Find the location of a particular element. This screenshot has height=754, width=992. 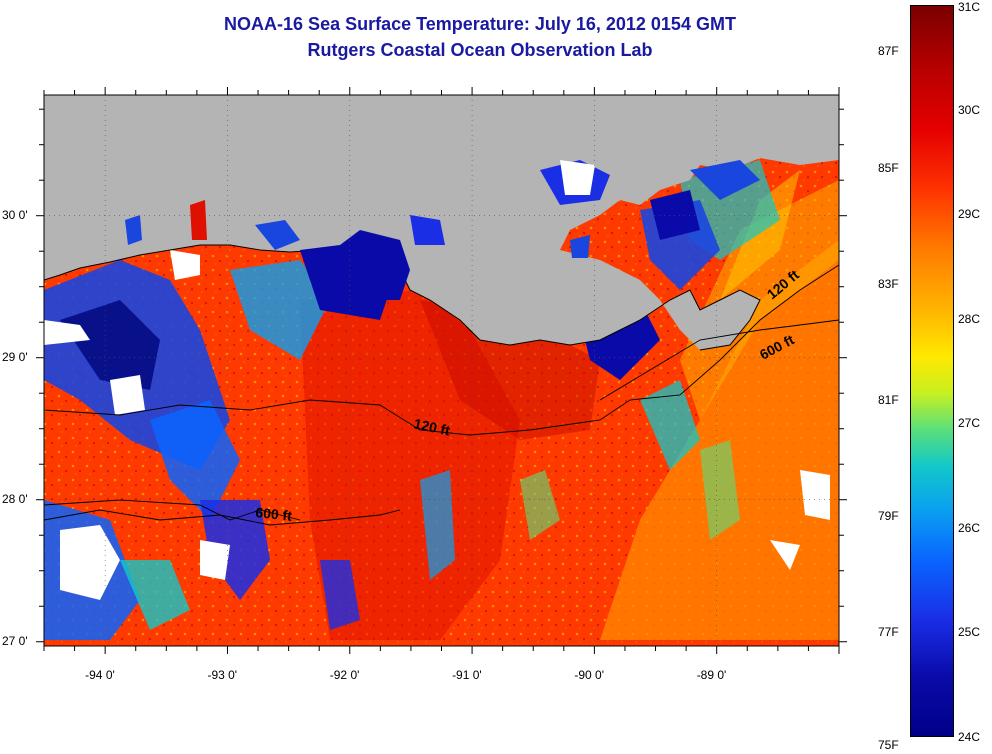

lon-tick-label: -89 0' is located at coordinates (711, 675).